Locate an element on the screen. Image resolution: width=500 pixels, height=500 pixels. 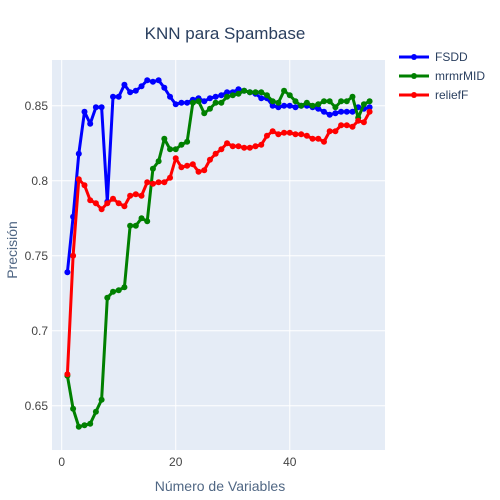
legend-marker is located at coordinates (414, 95).